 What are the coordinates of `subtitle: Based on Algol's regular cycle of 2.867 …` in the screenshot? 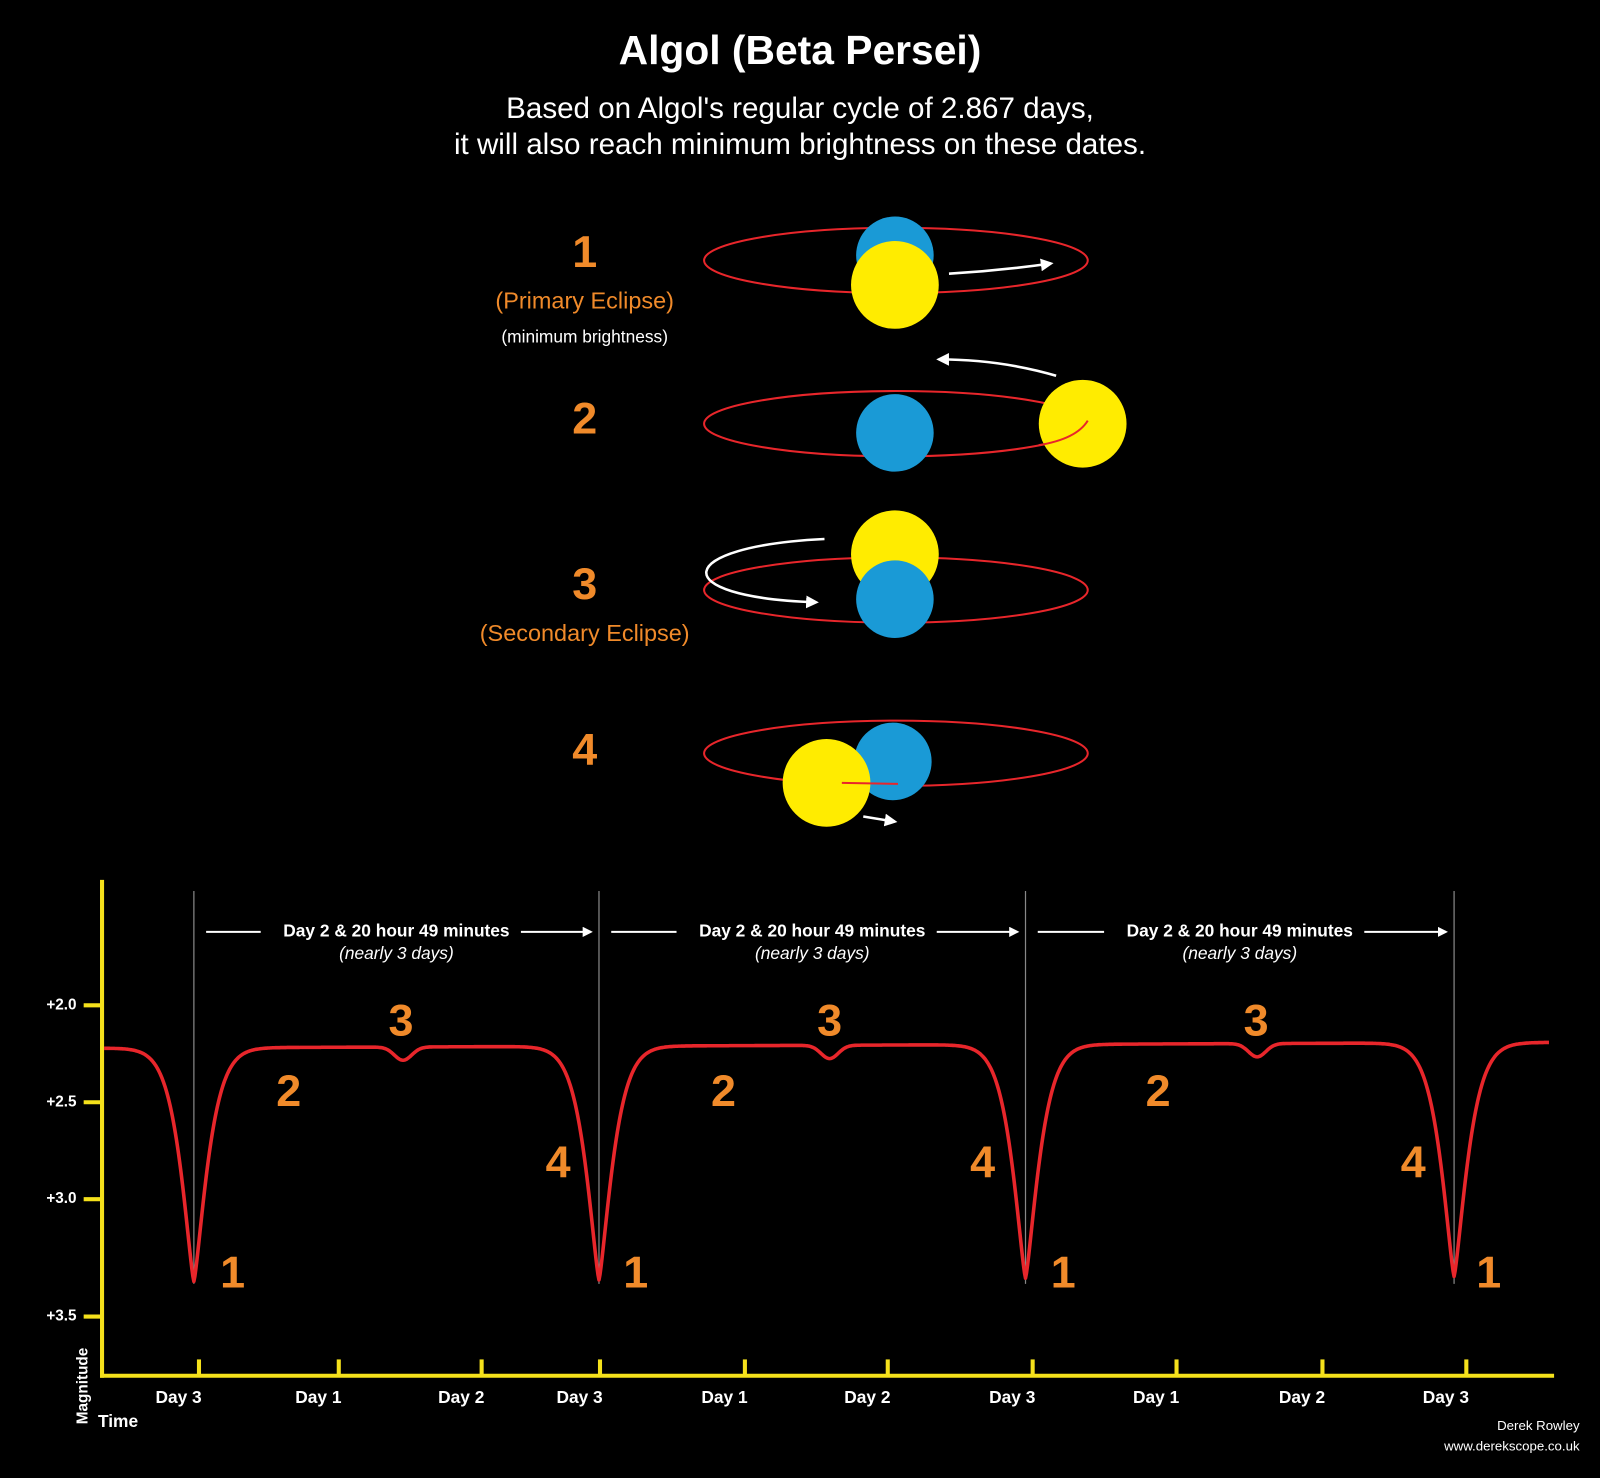 It's located at (800, 108).